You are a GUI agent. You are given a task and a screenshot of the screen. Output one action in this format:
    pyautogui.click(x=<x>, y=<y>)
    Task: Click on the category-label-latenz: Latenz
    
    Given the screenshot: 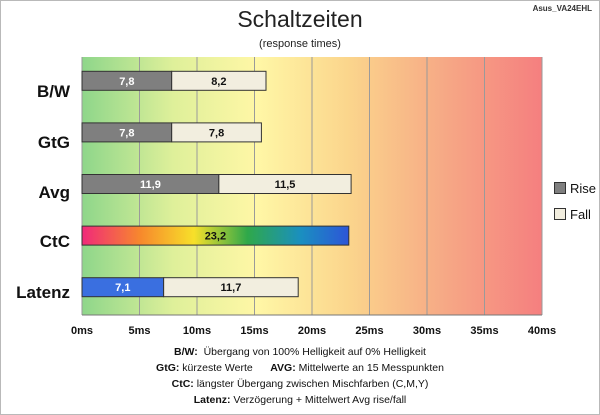 What is the action you would take?
    pyautogui.click(x=43, y=292)
    